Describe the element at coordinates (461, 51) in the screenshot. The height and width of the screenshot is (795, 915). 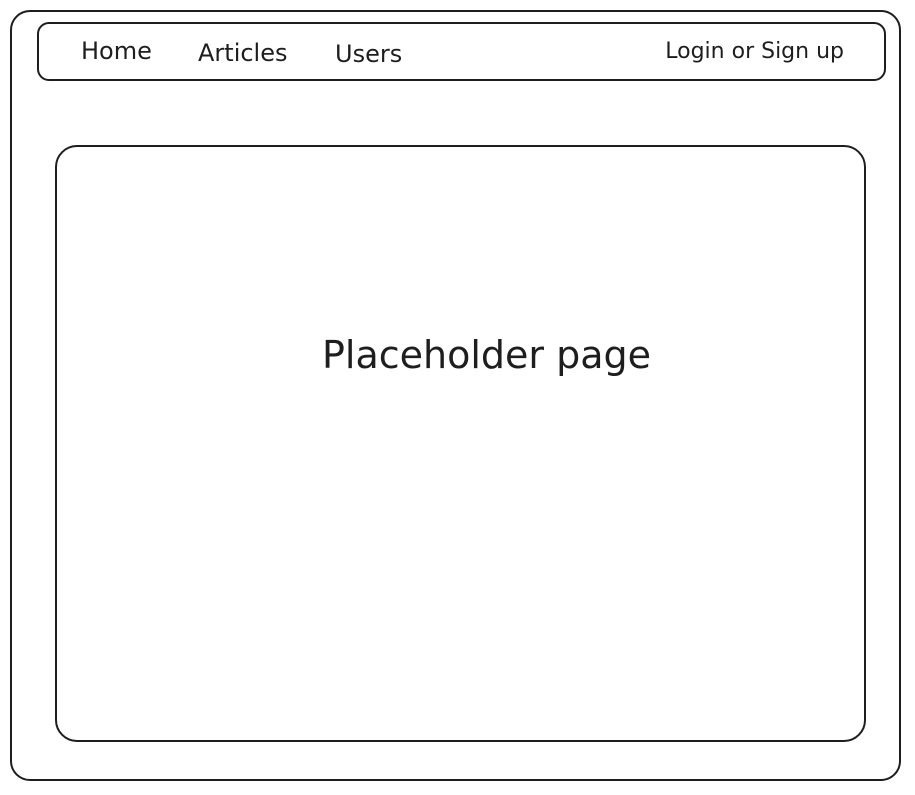
I see `top-navbar: Home Articles Users Login or Sign up` at that location.